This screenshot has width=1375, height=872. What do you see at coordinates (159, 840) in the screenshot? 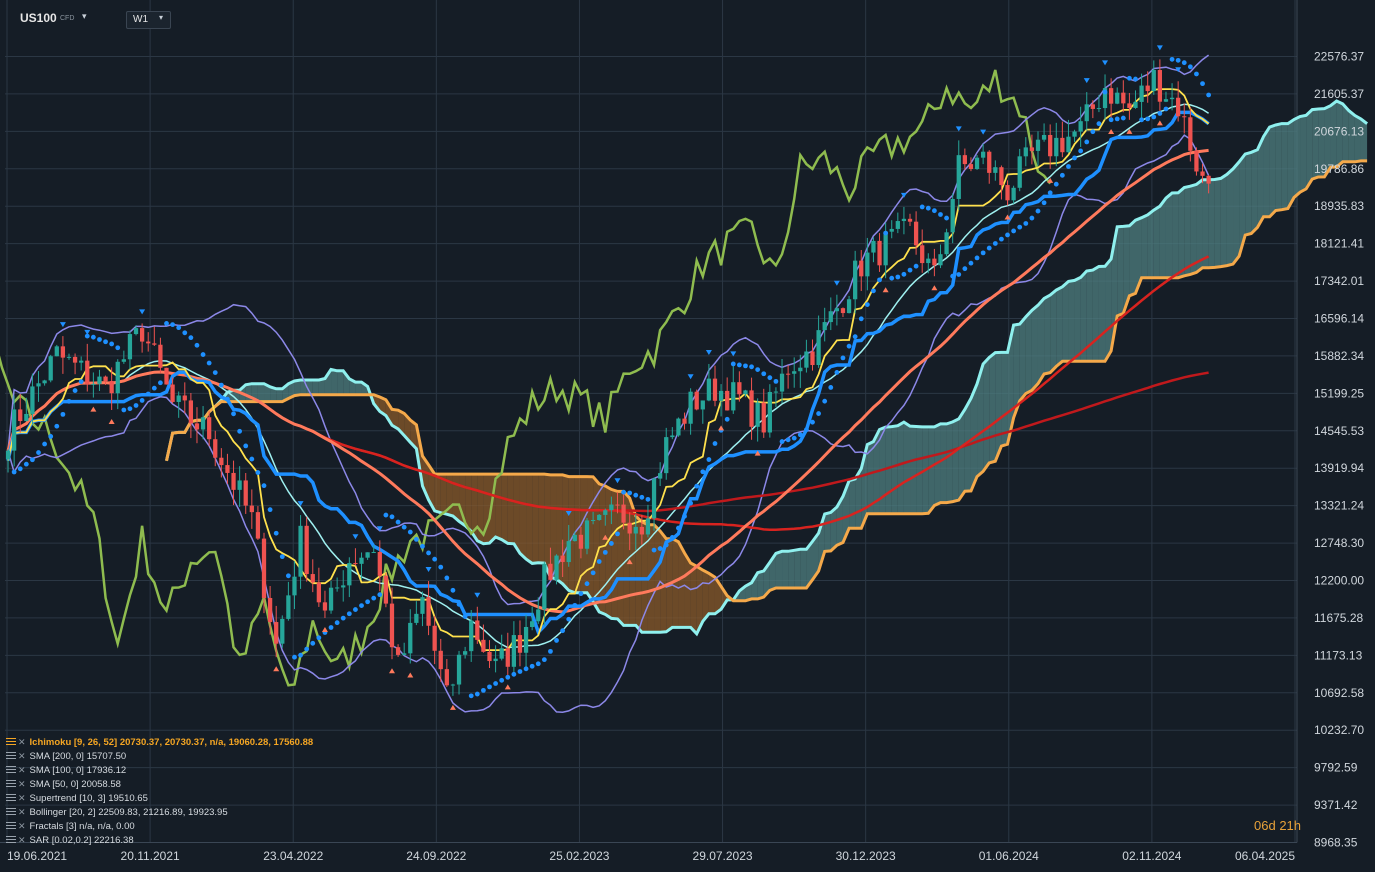
I see `legend-row: ✕ SAR [0.02,0.2] 22216.38` at bounding box center [159, 840].